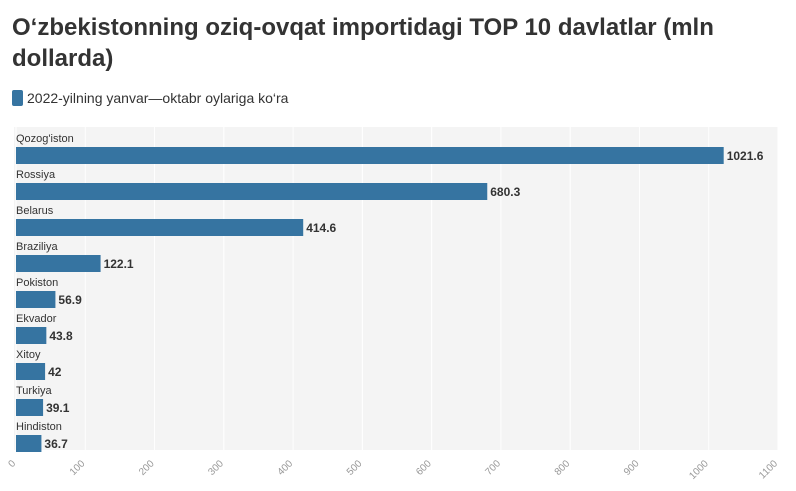  Describe the element at coordinates (70, 300) in the screenshot. I see `value-label: 56.9` at that location.